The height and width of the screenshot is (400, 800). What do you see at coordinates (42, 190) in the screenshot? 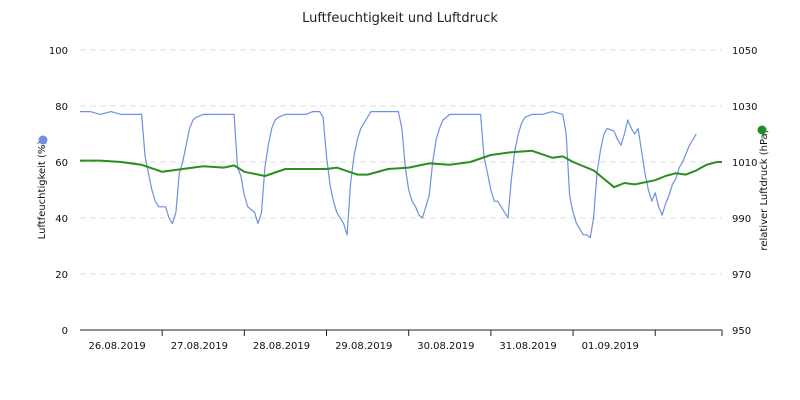
I see `left-axis-title: Luftfeuchtigkeit (%)` at bounding box center [42, 190].